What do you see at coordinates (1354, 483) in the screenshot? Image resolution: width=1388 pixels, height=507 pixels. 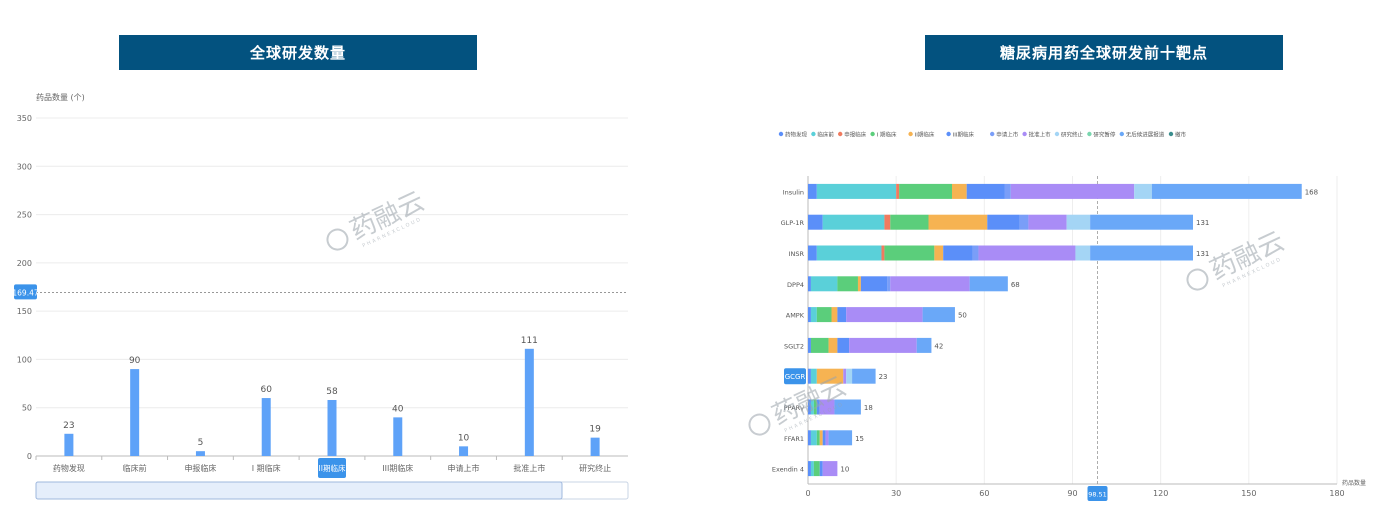 I see `right-x-axis-label: 药品数量` at bounding box center [1354, 483].